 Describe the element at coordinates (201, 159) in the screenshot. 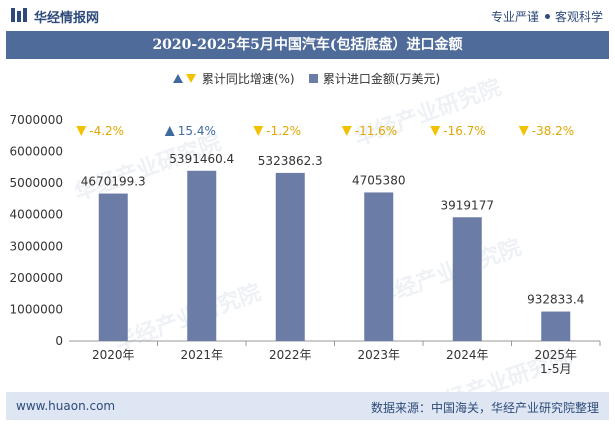

I see `bar-value-label: 5391460.4` at that location.